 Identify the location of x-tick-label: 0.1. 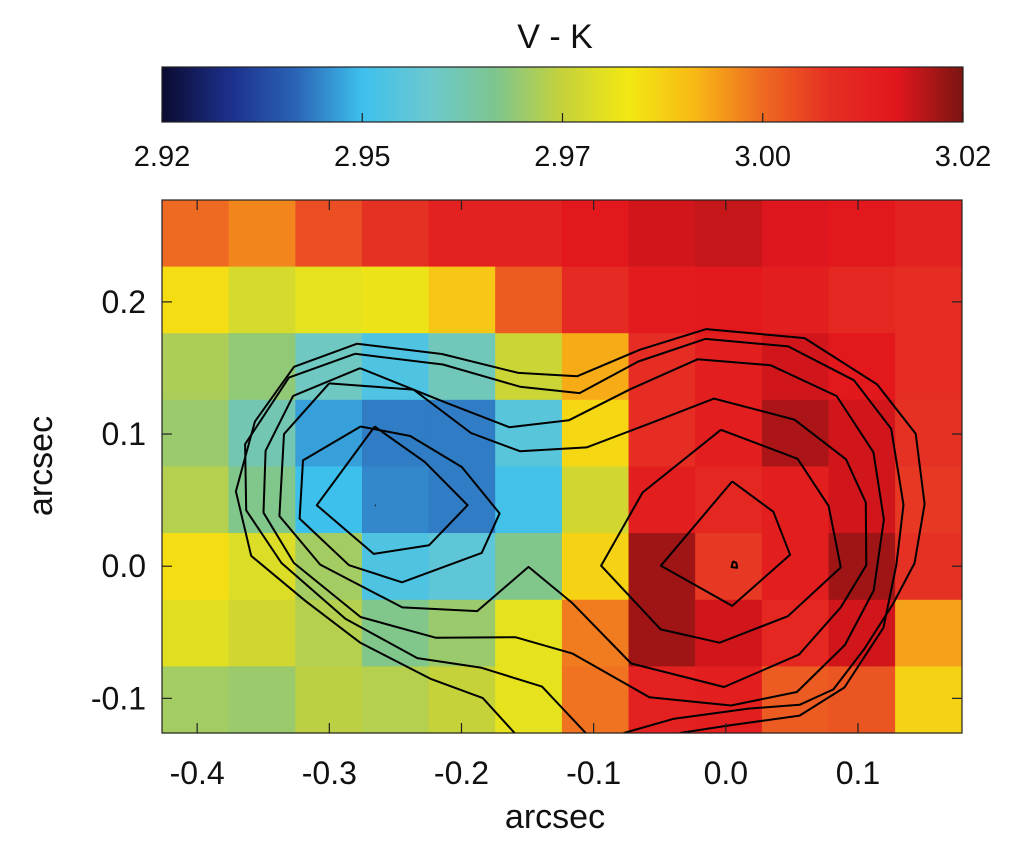
(858, 773).